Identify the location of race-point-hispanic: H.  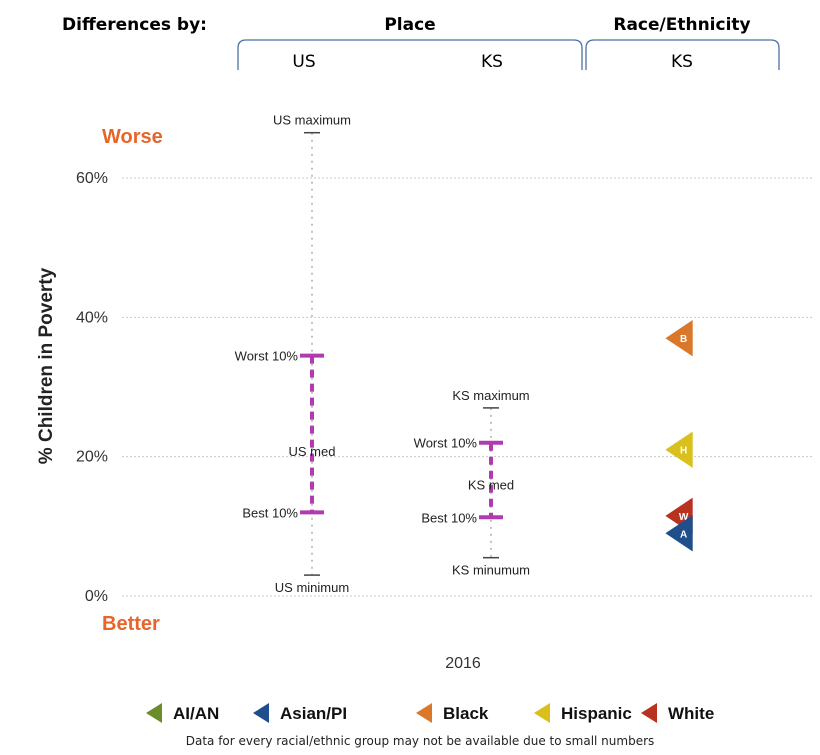
(679, 449).